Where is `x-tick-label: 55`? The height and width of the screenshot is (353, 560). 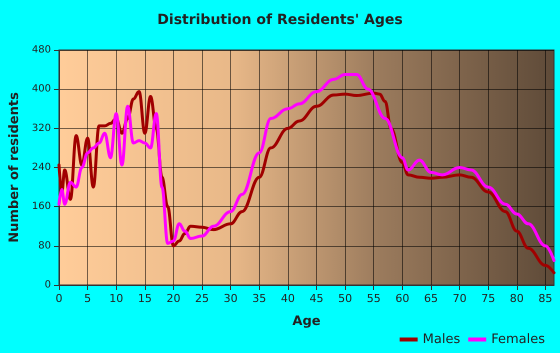
x-tick-label: 55 is located at coordinates (373, 298).